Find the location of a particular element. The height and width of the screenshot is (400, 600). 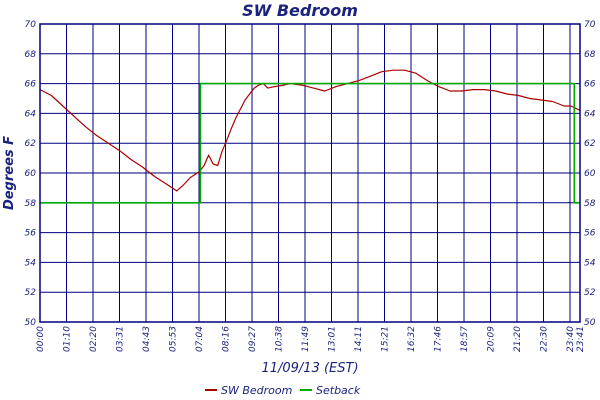

x-tick-label: 22:30 is located at coordinates (545, 339).